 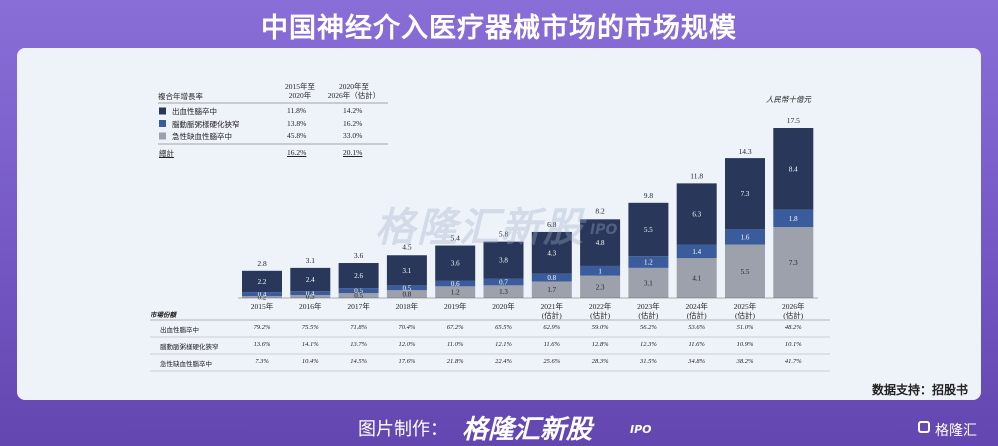 I want to click on share-value: 25.6%, so click(x=552, y=361).